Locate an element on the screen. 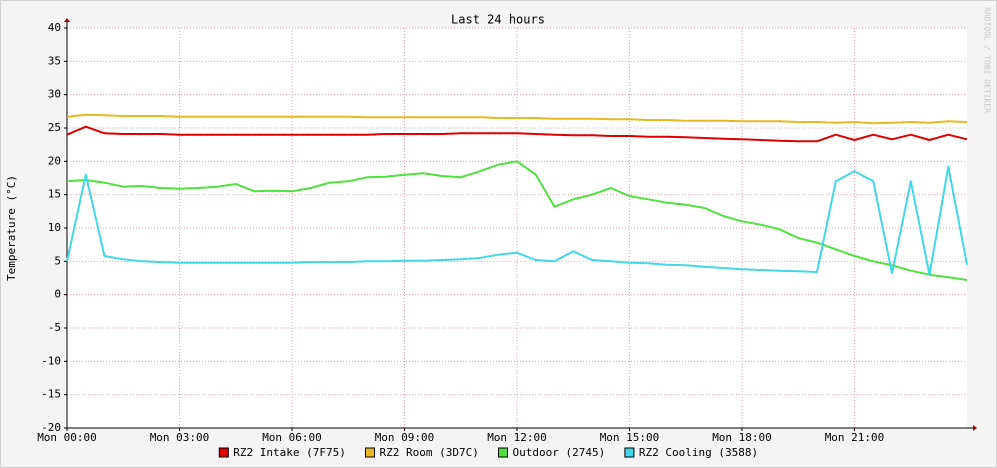 This screenshot has width=997, height=468. y-tick-label: 5 is located at coordinates (57, 260).